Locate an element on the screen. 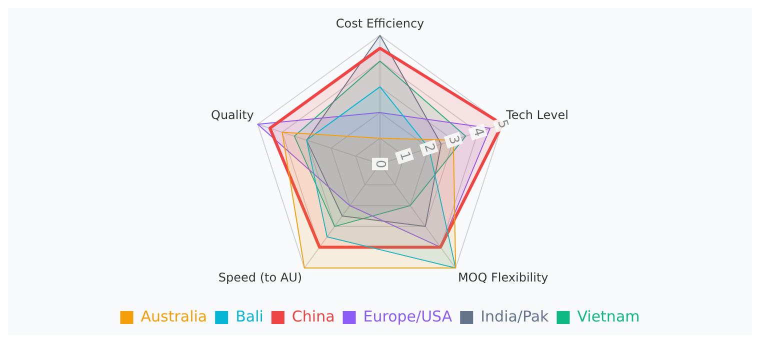 Image resolution: width=760 pixels, height=343 pixels. legend-label: Vietnam is located at coordinates (608, 316).